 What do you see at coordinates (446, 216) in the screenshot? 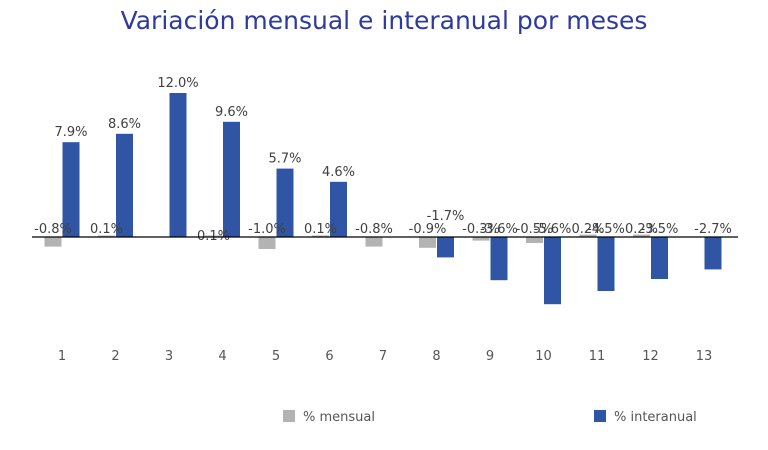
I see `data-label-interanual-8: -1.7%` at bounding box center [446, 216].